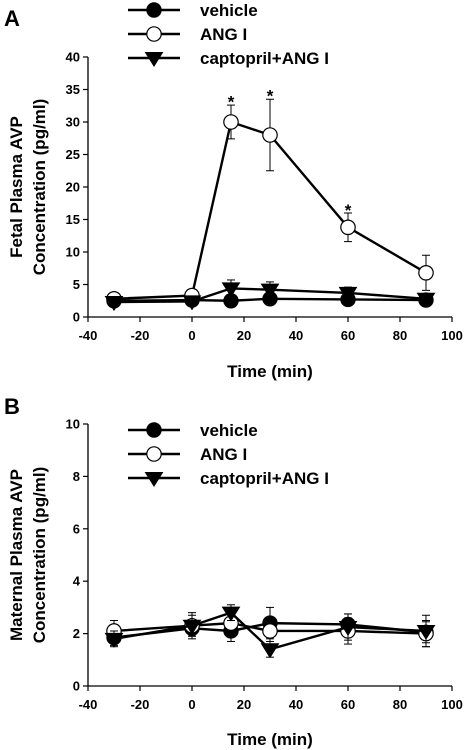  Describe the element at coordinates (73, 57) in the screenshot. I see `y-tick-label: 40` at that location.